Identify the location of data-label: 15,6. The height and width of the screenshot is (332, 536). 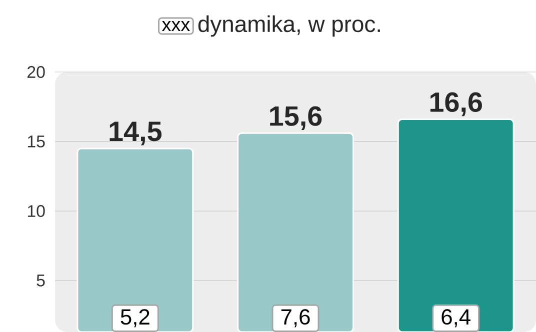
(296, 118).